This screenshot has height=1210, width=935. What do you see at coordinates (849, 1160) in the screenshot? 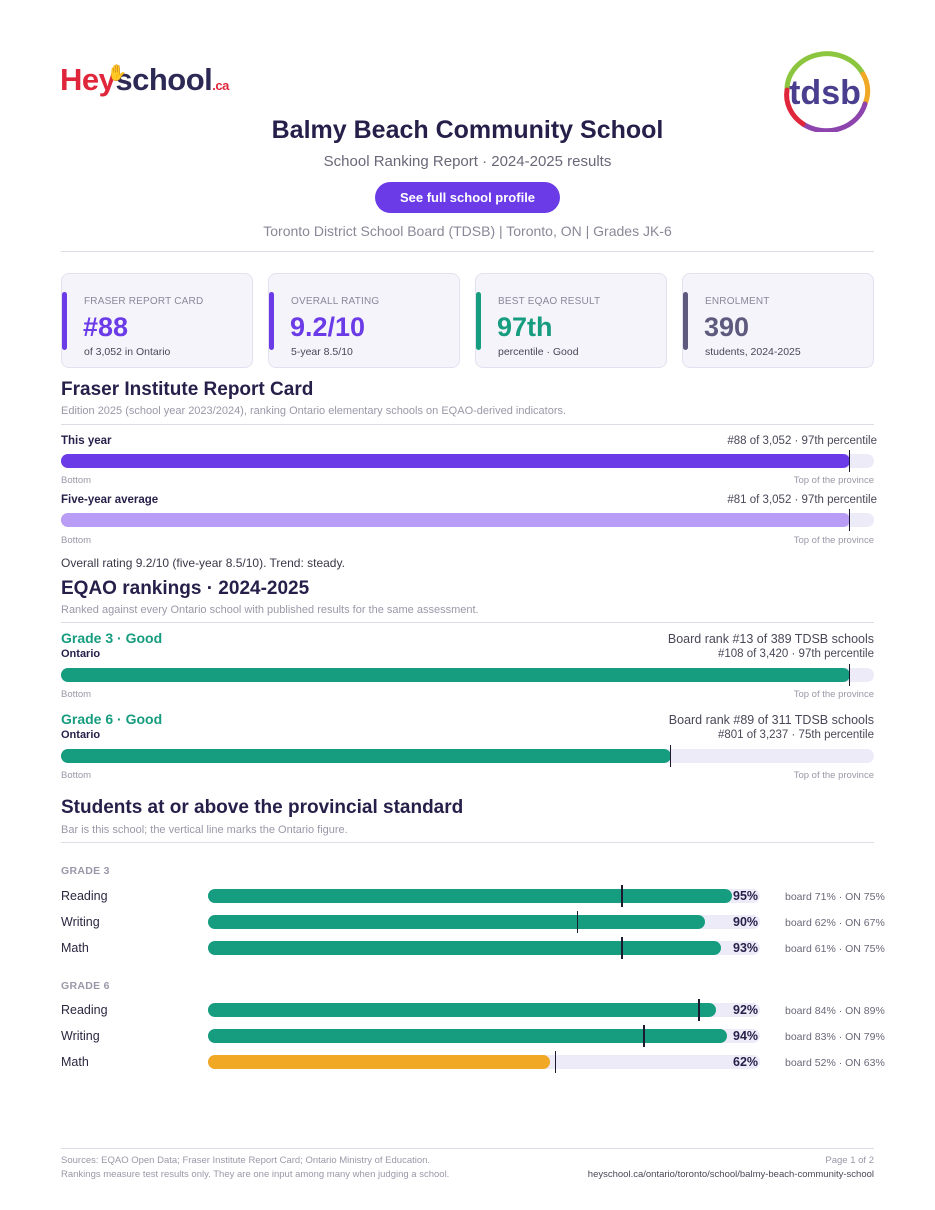
I see `page-number: Page 1 of 2` at bounding box center [849, 1160].